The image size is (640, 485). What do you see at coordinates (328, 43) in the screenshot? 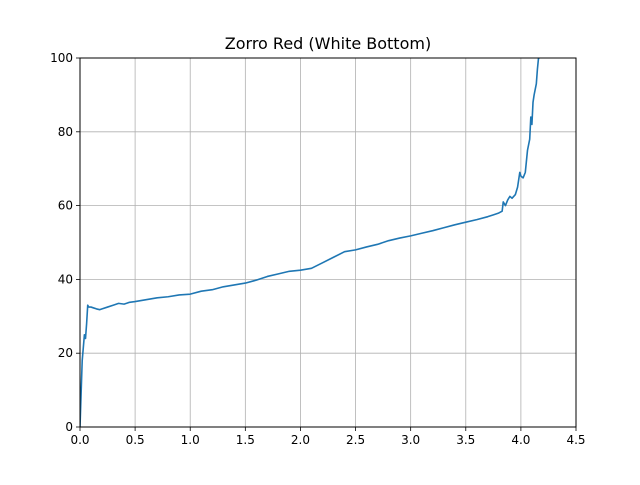
I see `chart-title: Zorro Red (White Bottom)` at bounding box center [328, 43].